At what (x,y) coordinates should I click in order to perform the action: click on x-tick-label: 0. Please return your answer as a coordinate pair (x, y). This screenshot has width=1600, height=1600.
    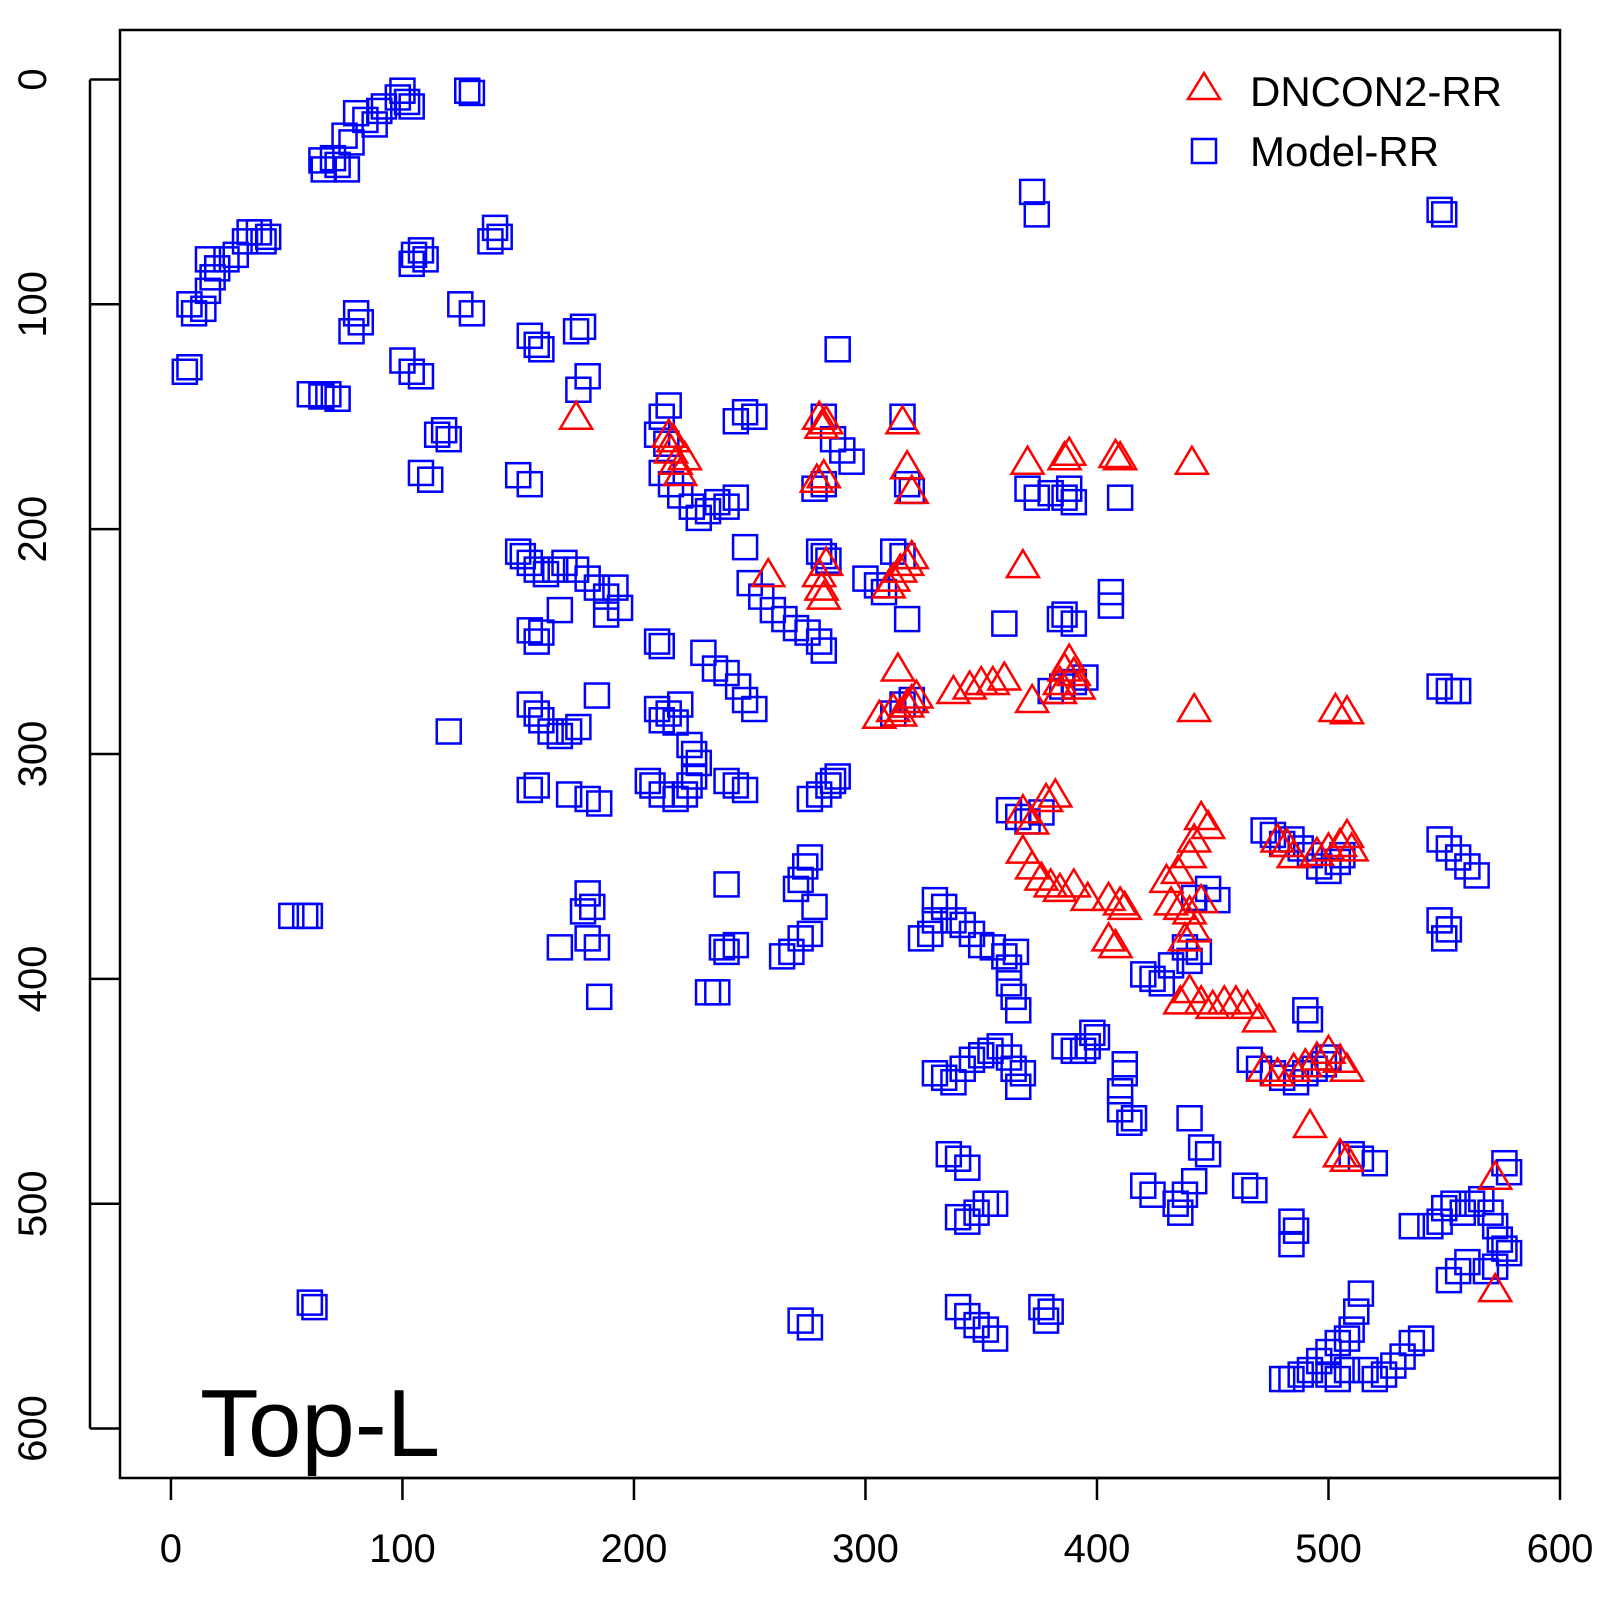
    Looking at the image, I should click on (171, 1549).